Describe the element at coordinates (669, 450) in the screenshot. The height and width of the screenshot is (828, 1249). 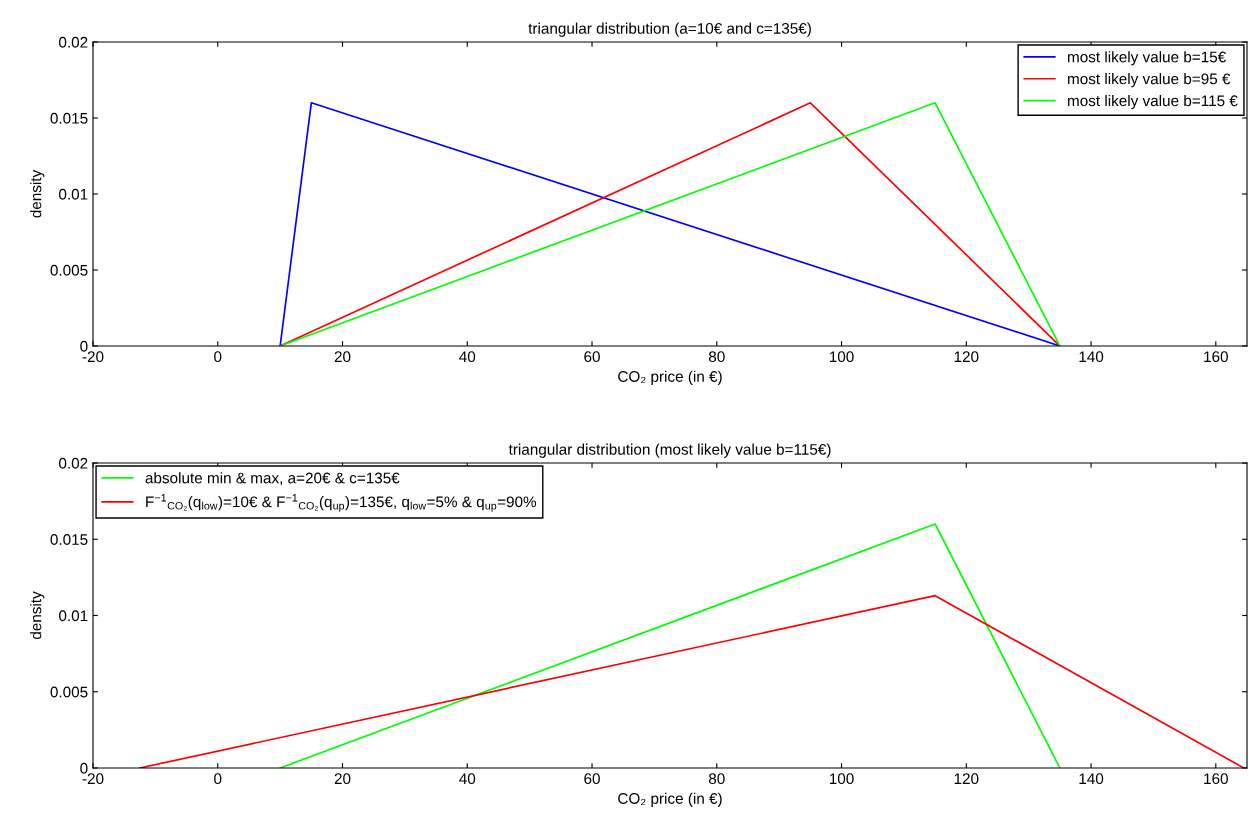
I see `chart-title: triangular distribution (most likely value b=115€)` at that location.